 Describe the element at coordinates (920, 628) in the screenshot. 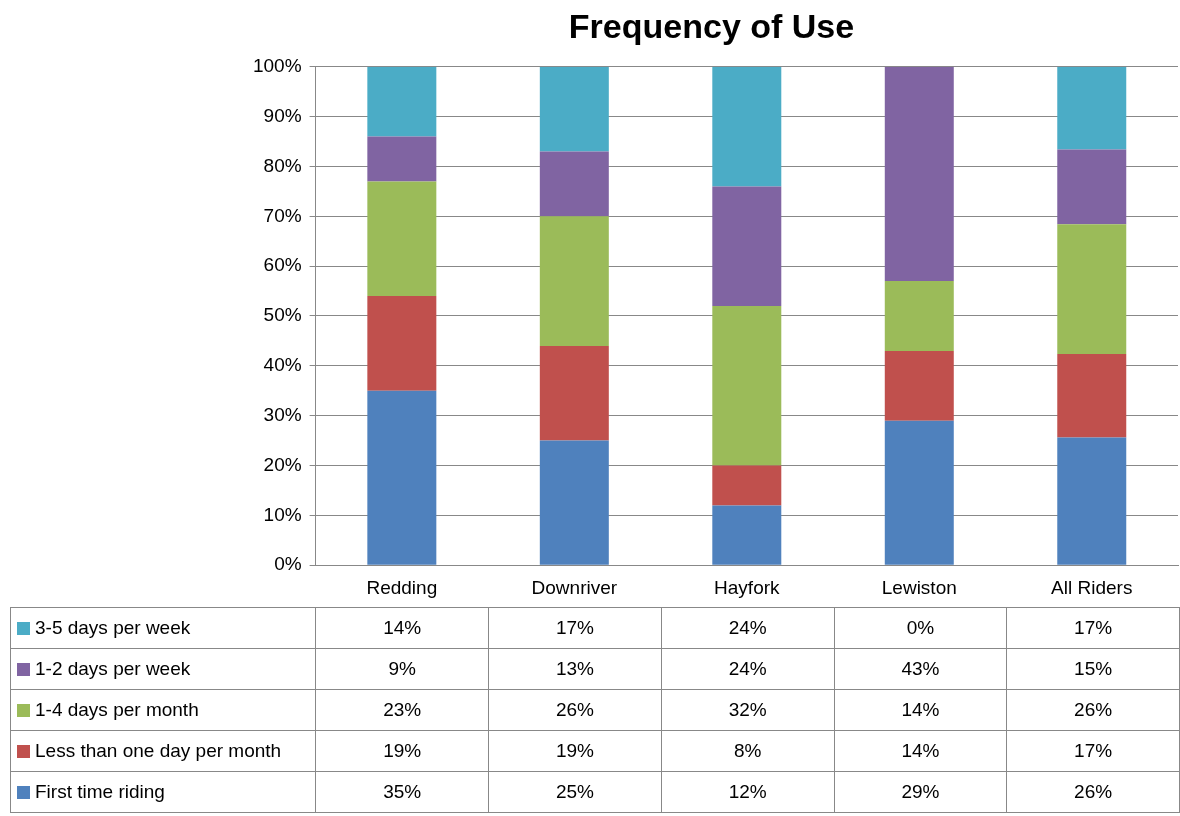

I see `data-label: 0%` at that location.